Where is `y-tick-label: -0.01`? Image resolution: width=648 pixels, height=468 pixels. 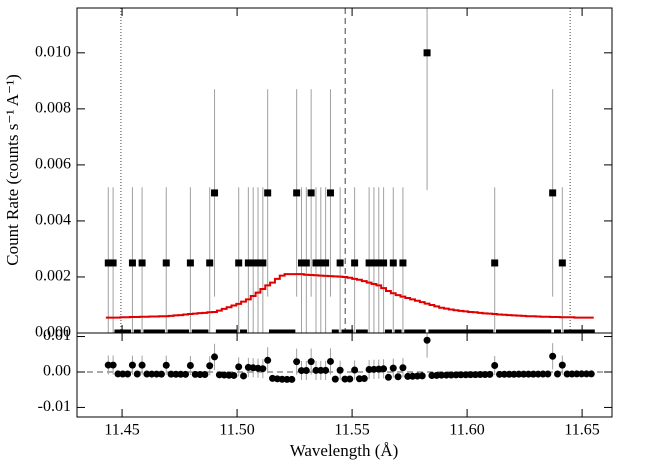
y-tick-label: -0.01 is located at coordinates (54, 406).